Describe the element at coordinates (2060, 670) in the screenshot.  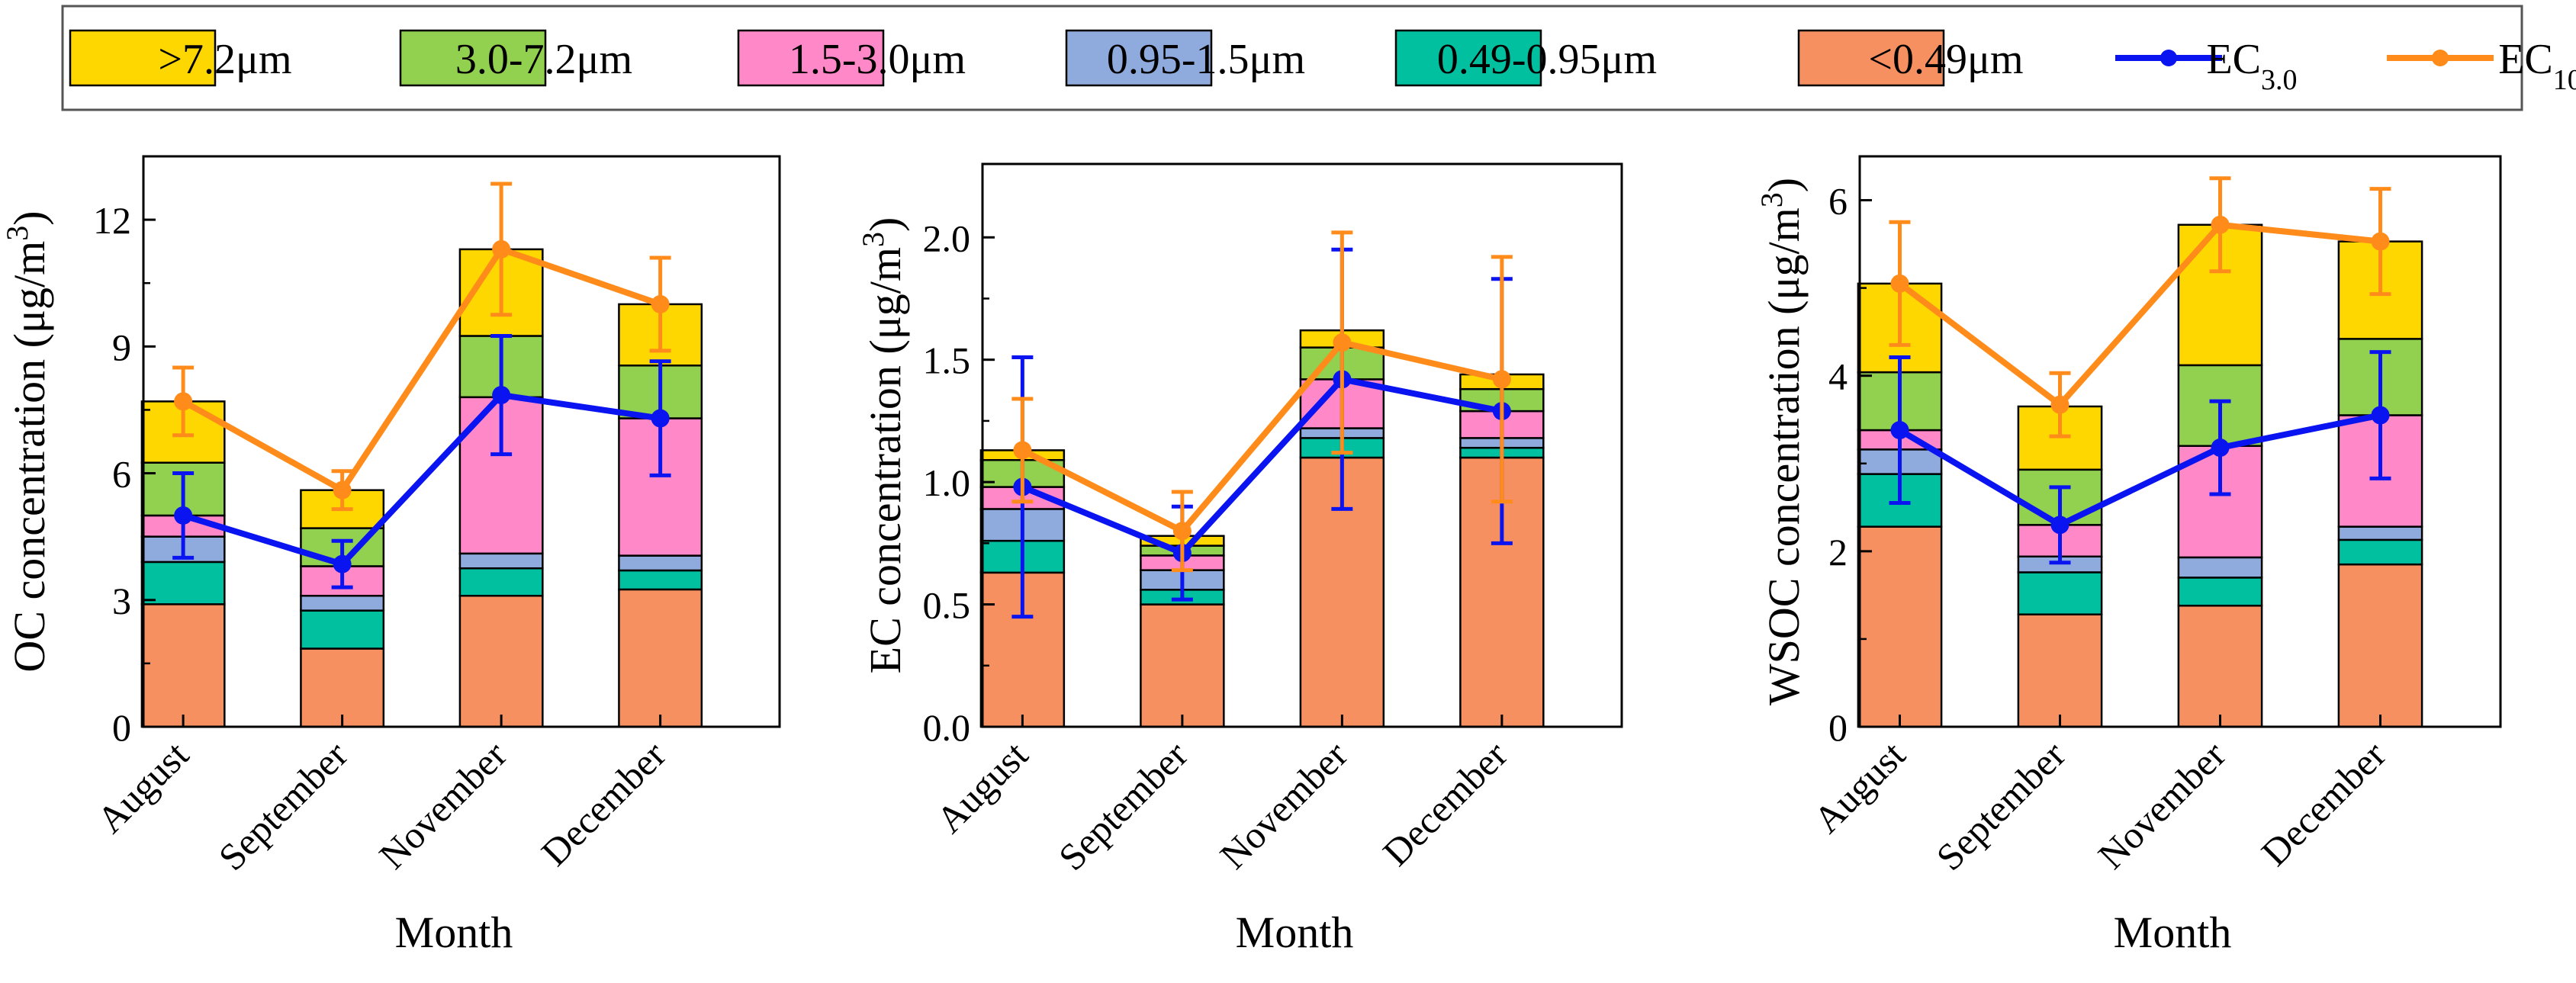
I see `bar-segment-lt049-september` at that location.